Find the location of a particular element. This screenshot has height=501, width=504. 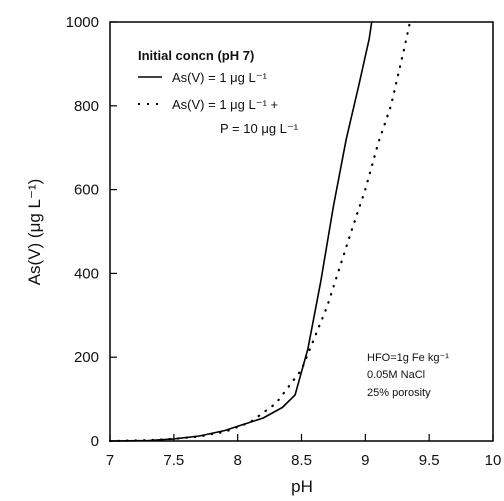

x-tick-label: 9 is located at coordinates (365, 460).